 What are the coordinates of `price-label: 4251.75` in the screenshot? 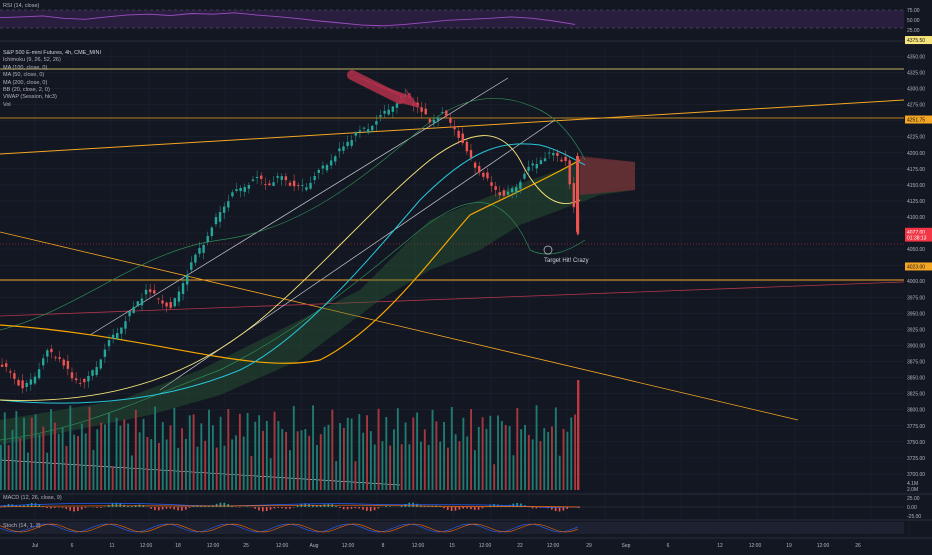 It's located at (916, 121).